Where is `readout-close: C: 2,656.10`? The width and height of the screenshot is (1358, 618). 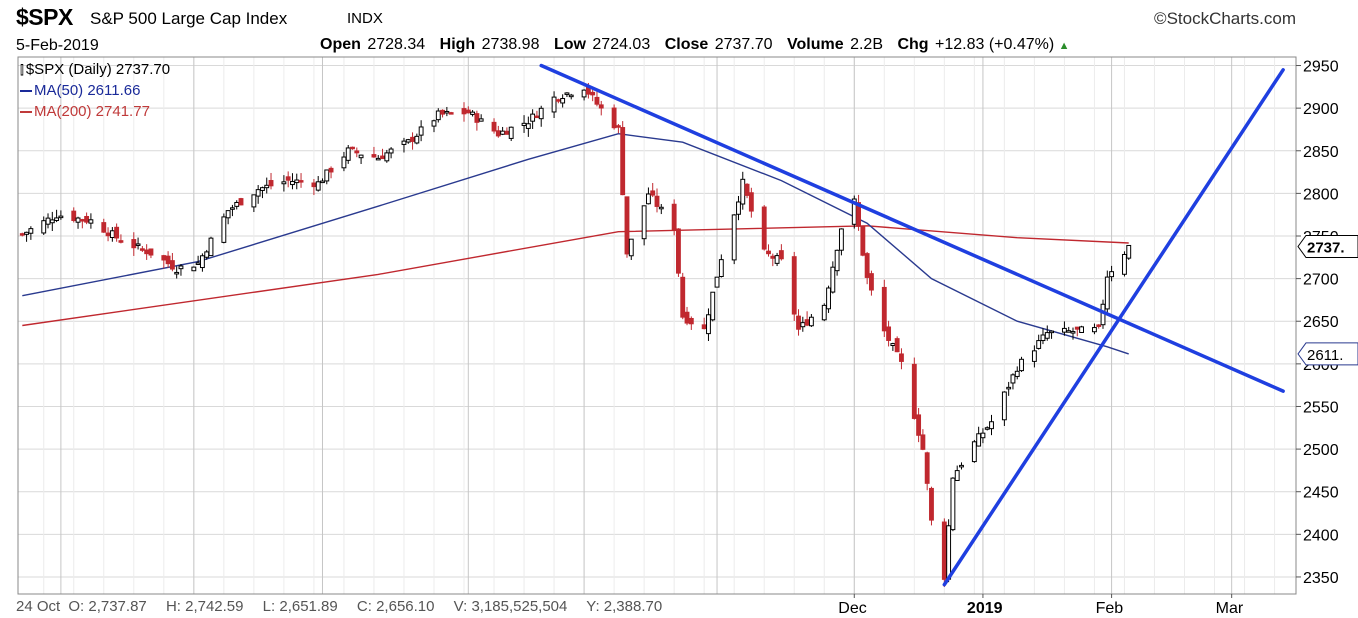 readout-close: C: 2,656.10 is located at coordinates (395, 606).